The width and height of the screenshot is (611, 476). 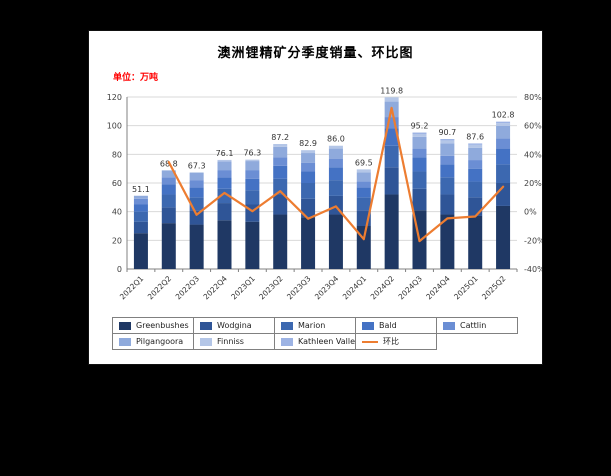 I want to click on legend-item-marion: Marion, so click(x=315, y=325).